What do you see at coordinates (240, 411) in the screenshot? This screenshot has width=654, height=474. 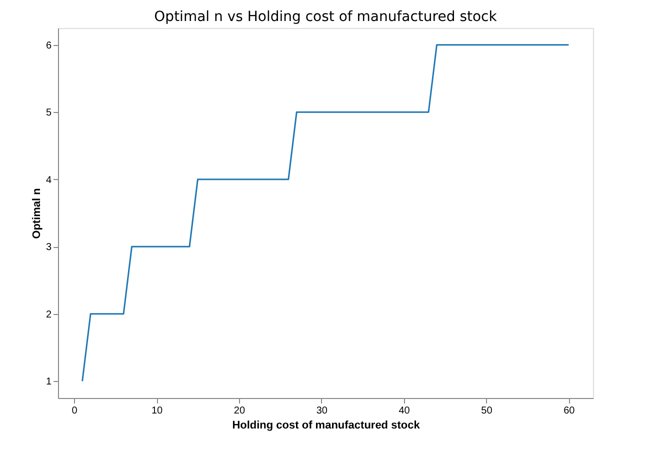 I see `x-tick-label: 20` at bounding box center [240, 411].